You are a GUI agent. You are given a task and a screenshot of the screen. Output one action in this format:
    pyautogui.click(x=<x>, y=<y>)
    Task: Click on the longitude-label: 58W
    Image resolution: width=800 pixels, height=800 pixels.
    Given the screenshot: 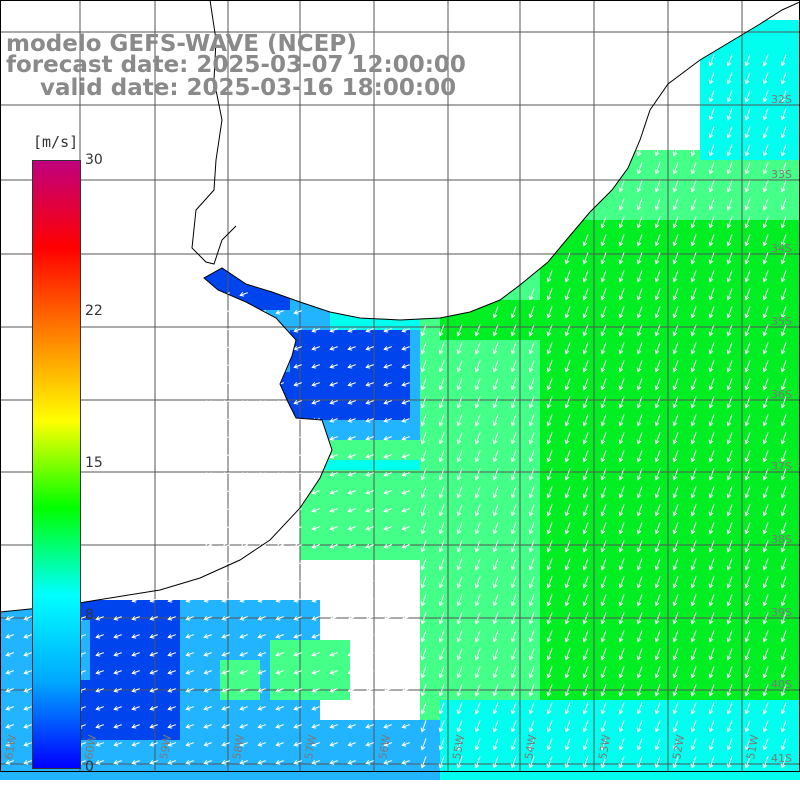 What is the action you would take?
    pyautogui.click(x=238, y=747)
    